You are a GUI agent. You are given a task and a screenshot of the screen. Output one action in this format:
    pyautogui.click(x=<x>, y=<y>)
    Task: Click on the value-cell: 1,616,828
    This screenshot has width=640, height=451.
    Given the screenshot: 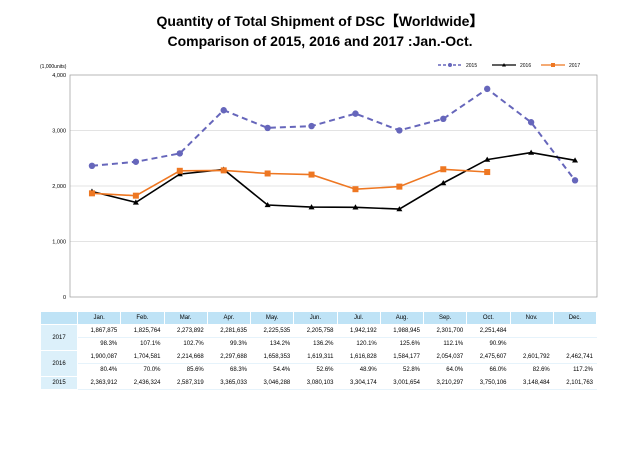 What is the action you would take?
    pyautogui.click(x=358, y=357)
    